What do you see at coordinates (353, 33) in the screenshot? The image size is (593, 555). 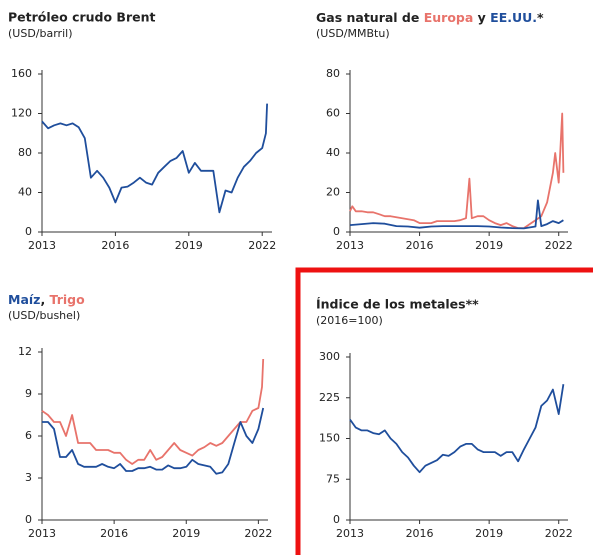 I see `chart-subtitle: (USD/MMBtu)` at bounding box center [353, 33].